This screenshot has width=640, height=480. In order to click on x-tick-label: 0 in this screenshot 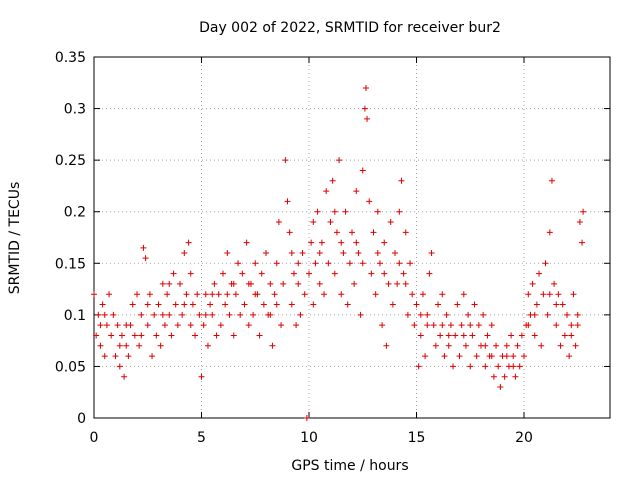, I will do `click(94, 438)`.